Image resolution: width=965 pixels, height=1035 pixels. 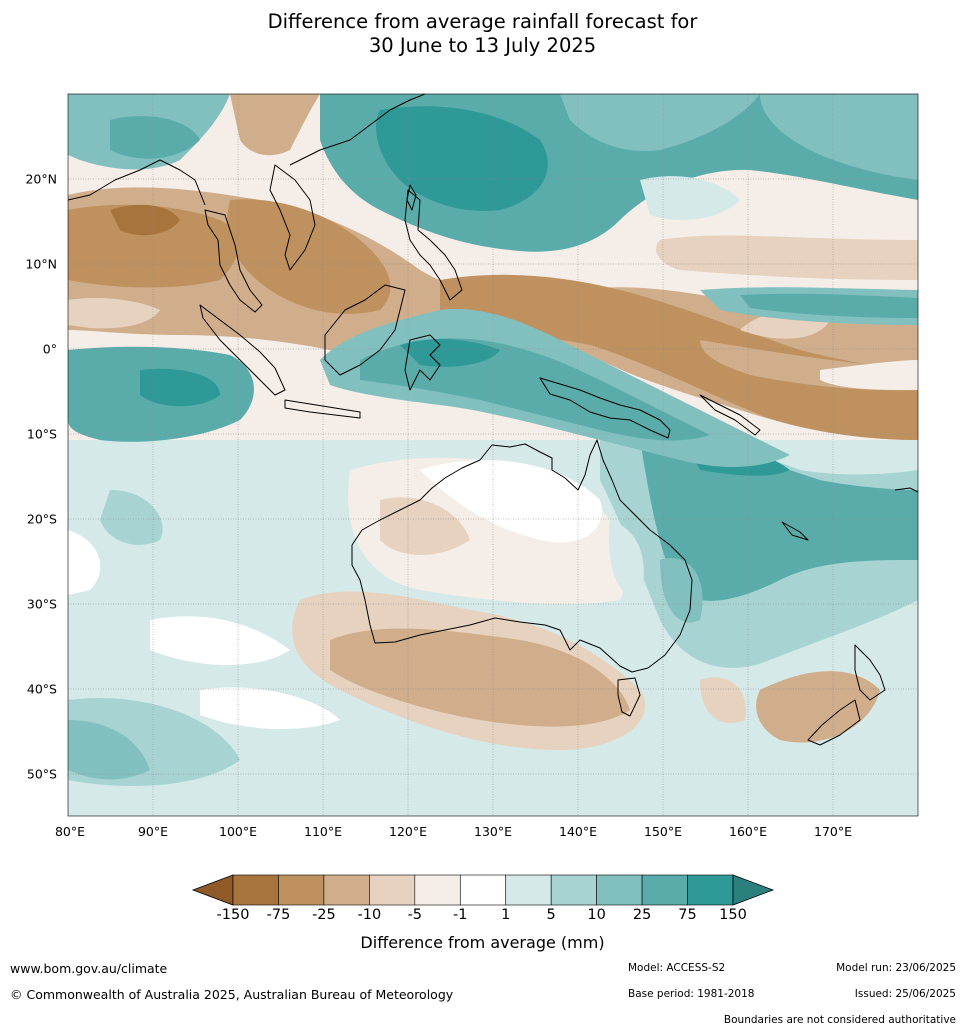 What do you see at coordinates (493, 831) in the screenshot?
I see `lon-label: 130°E` at bounding box center [493, 831].